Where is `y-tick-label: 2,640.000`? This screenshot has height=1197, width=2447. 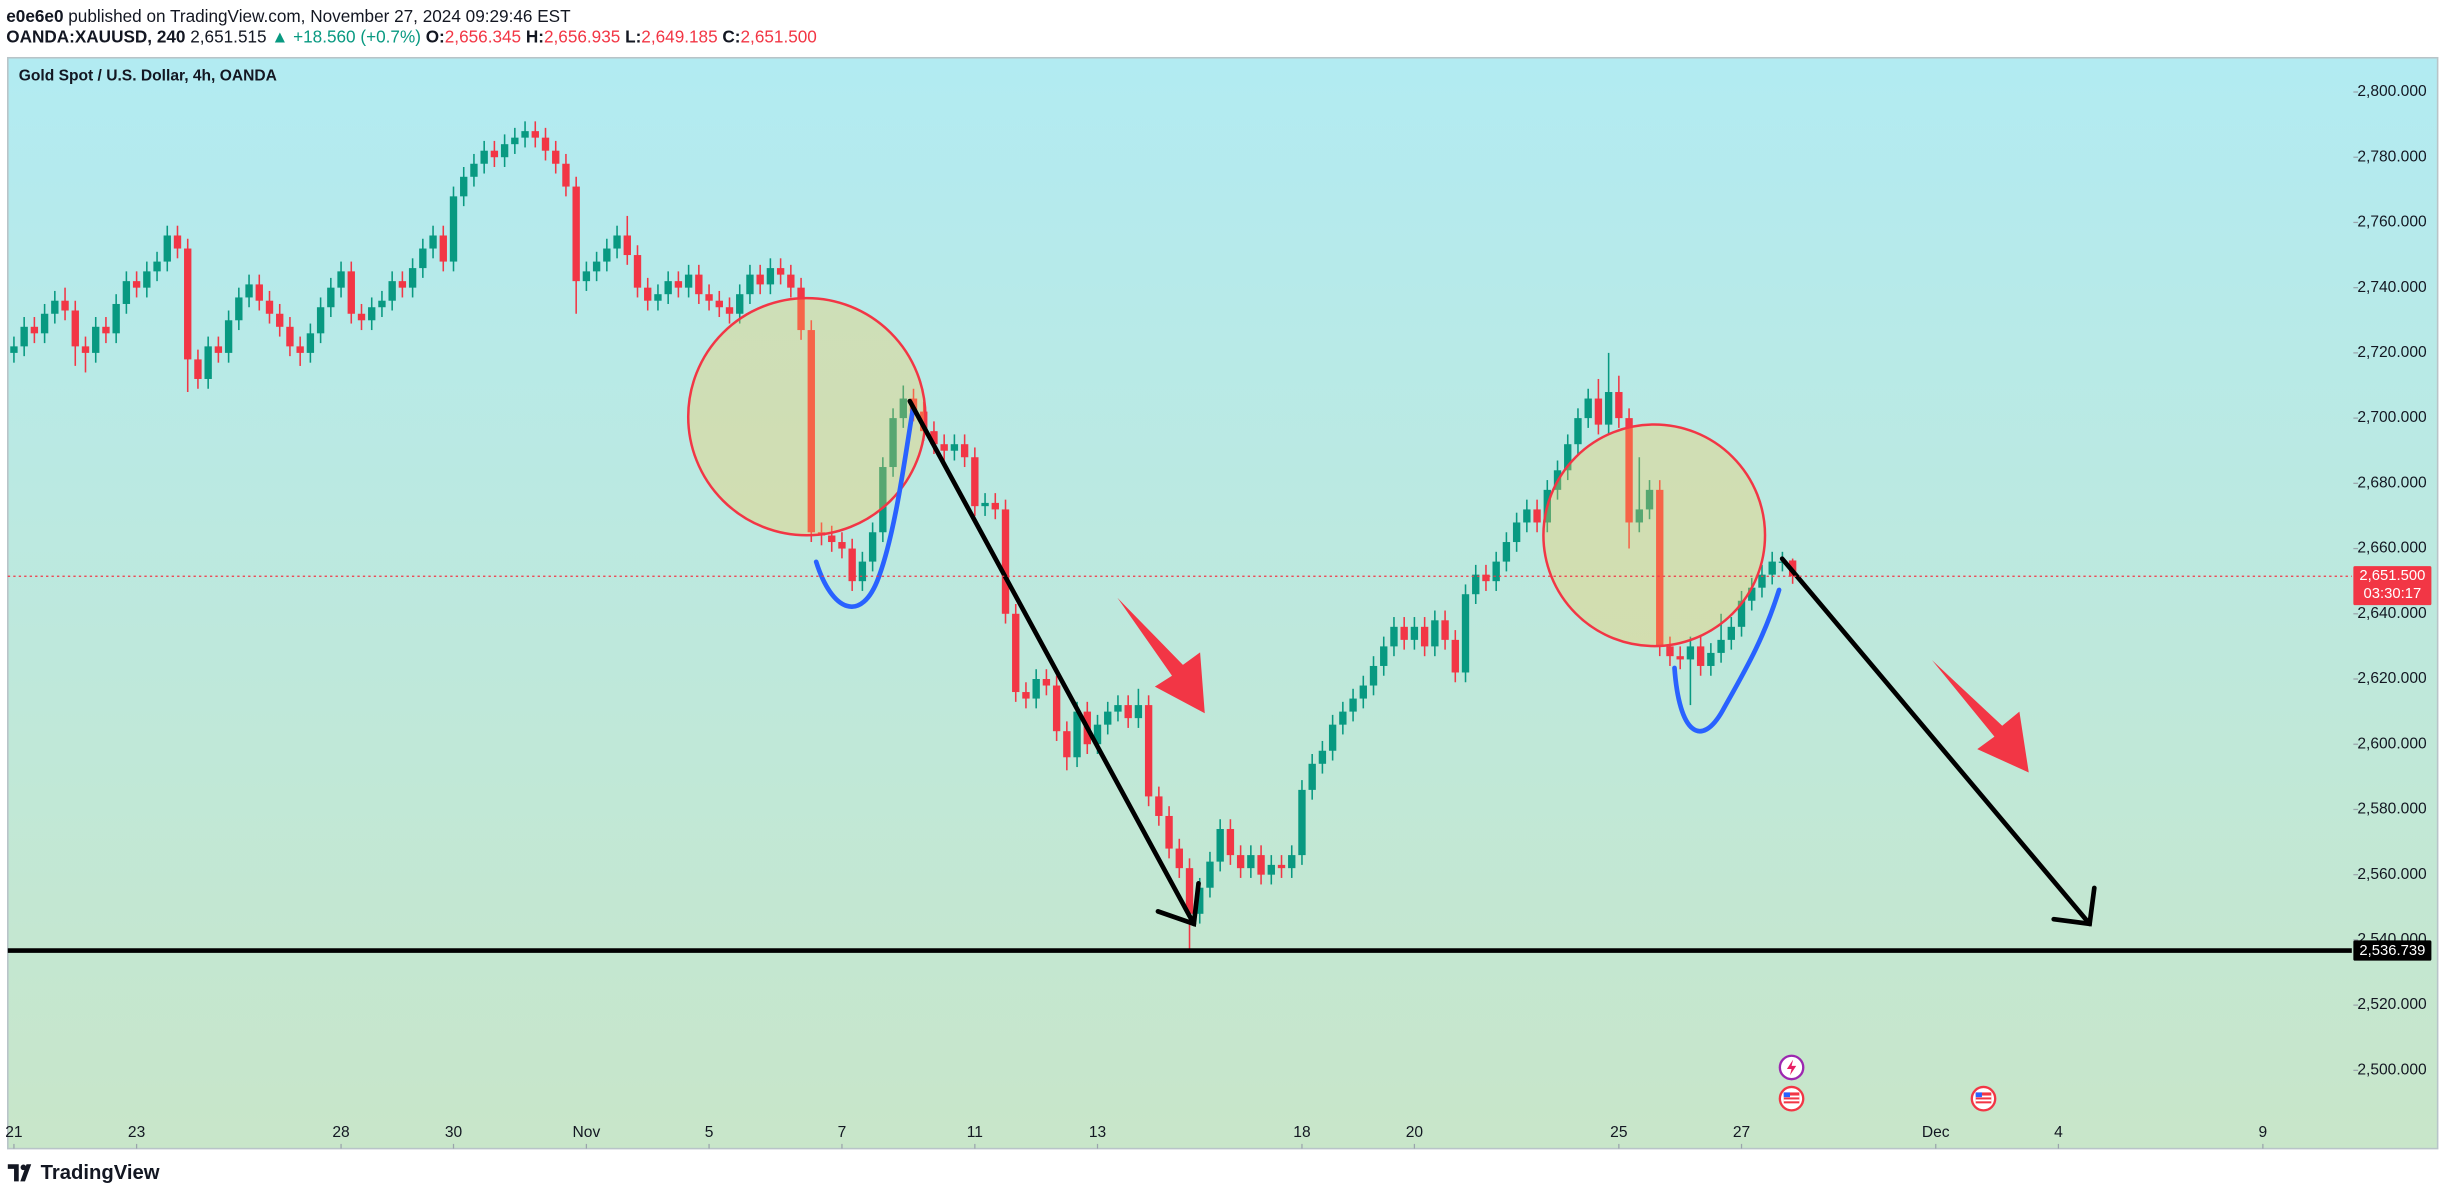
y-tick-label: 2,640.000 is located at coordinates (2392, 613).